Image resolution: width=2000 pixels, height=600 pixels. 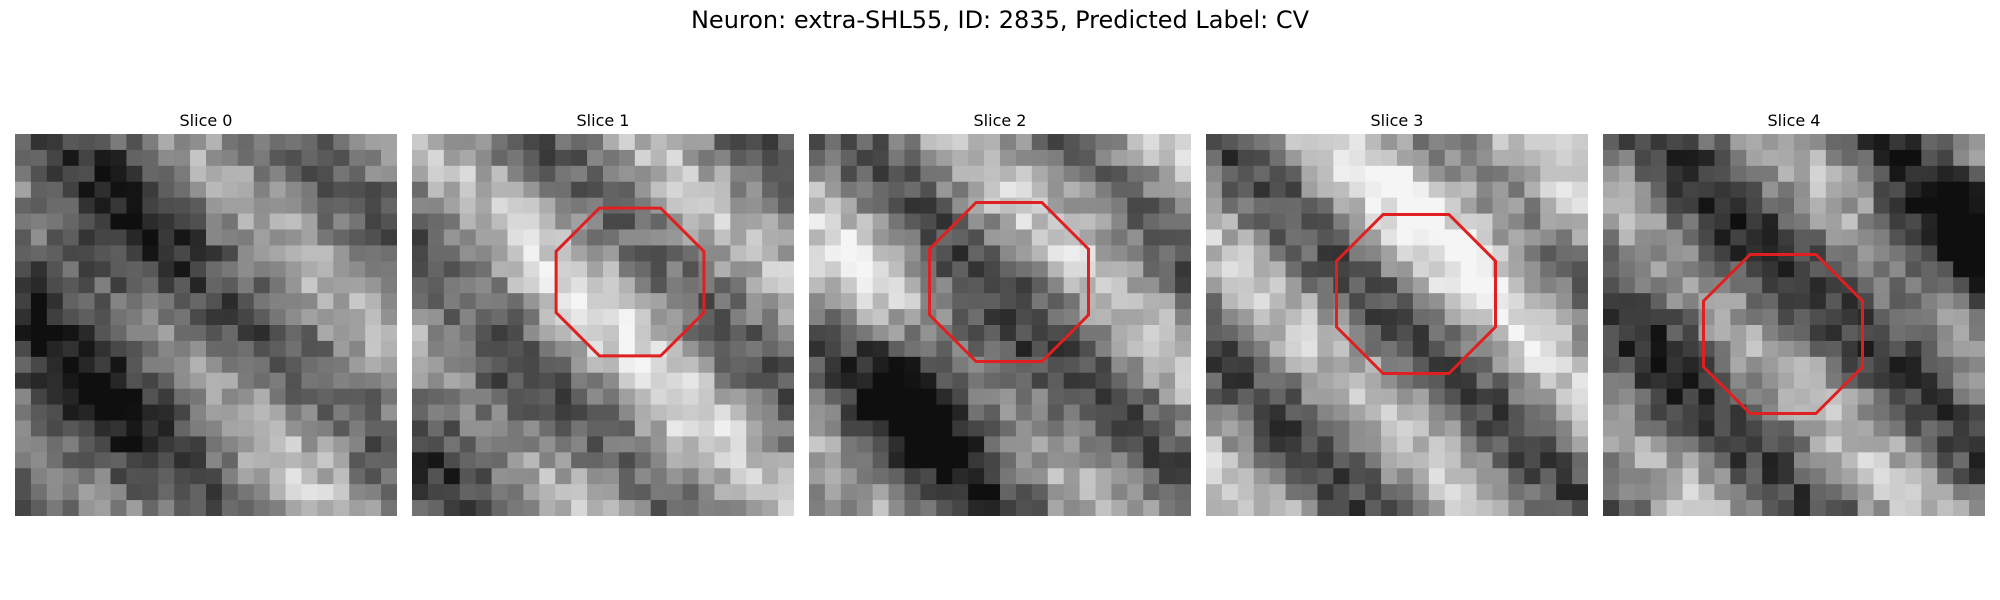 I want to click on slice-title-0: Slice 0, so click(x=206, y=120).